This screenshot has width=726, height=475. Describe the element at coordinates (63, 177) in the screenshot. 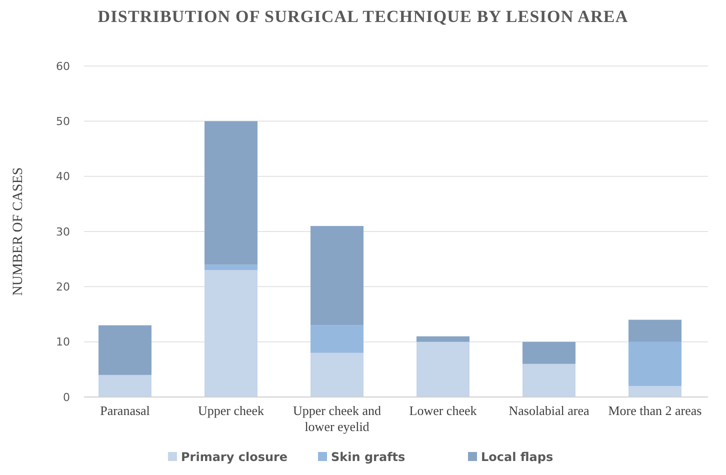

I see `y-tick-label: 40` at that location.